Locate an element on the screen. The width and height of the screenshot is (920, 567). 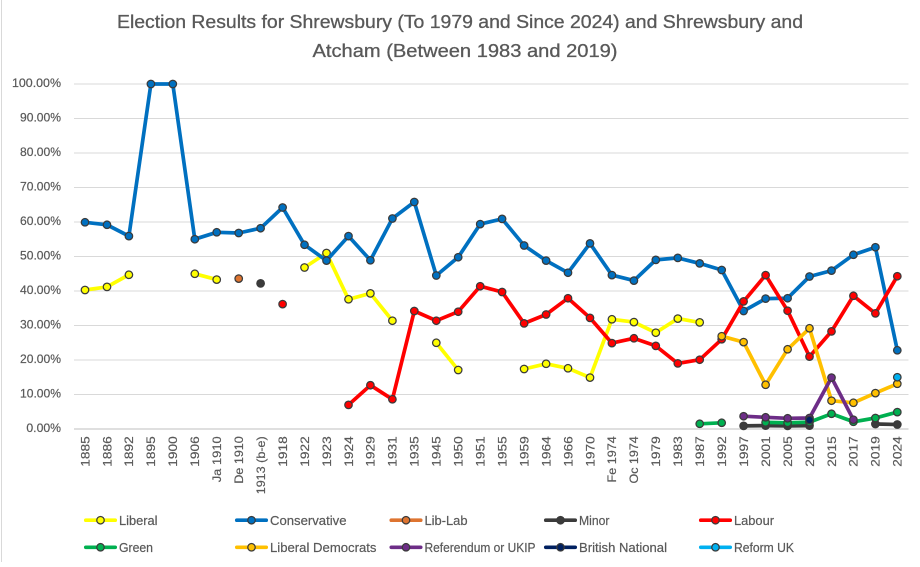
svg-text: 1913 (b-e) is located at coordinates (261, 465).